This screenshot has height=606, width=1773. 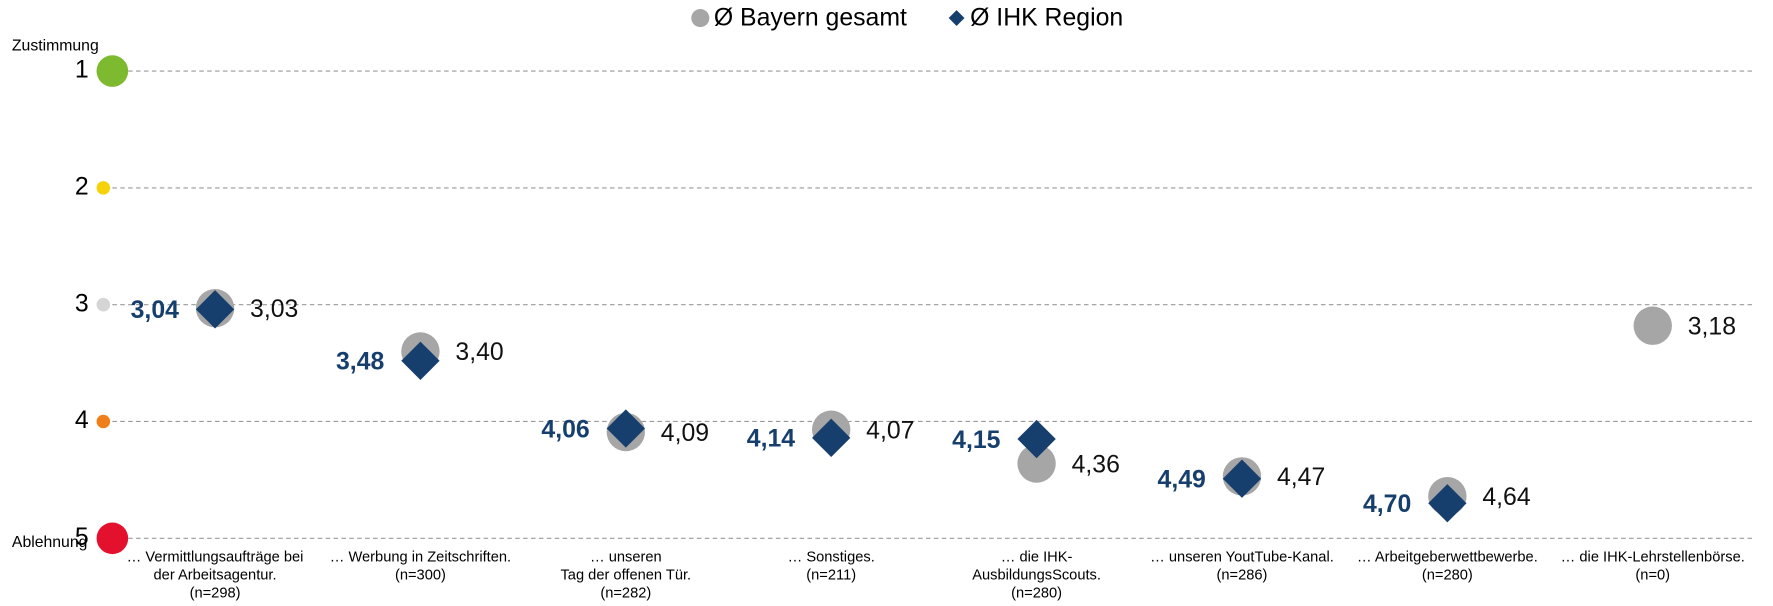 I want to click on value-label: 4,07, so click(x=890, y=430).